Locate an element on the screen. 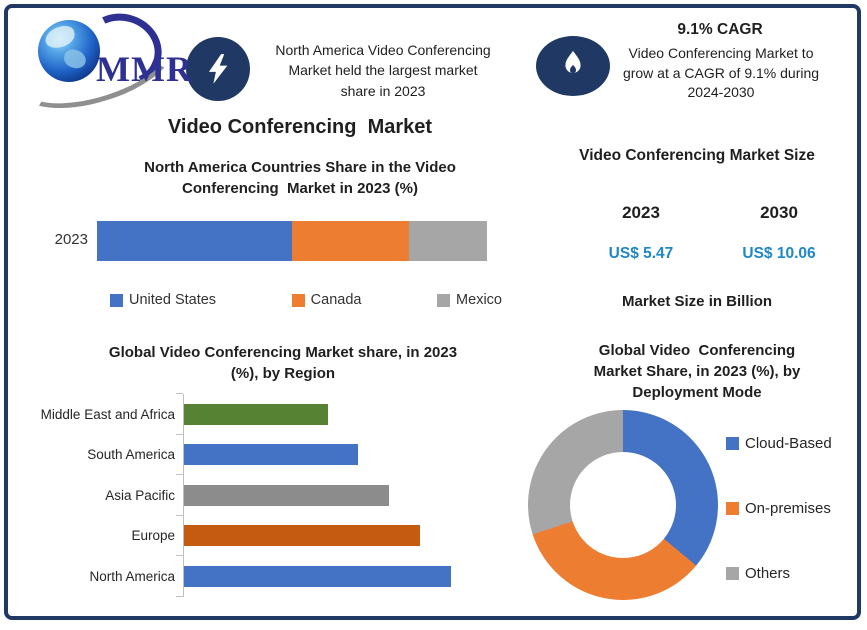 This screenshot has width=867, height=630. year-2023-label: 2023 is located at coordinates (641, 212).